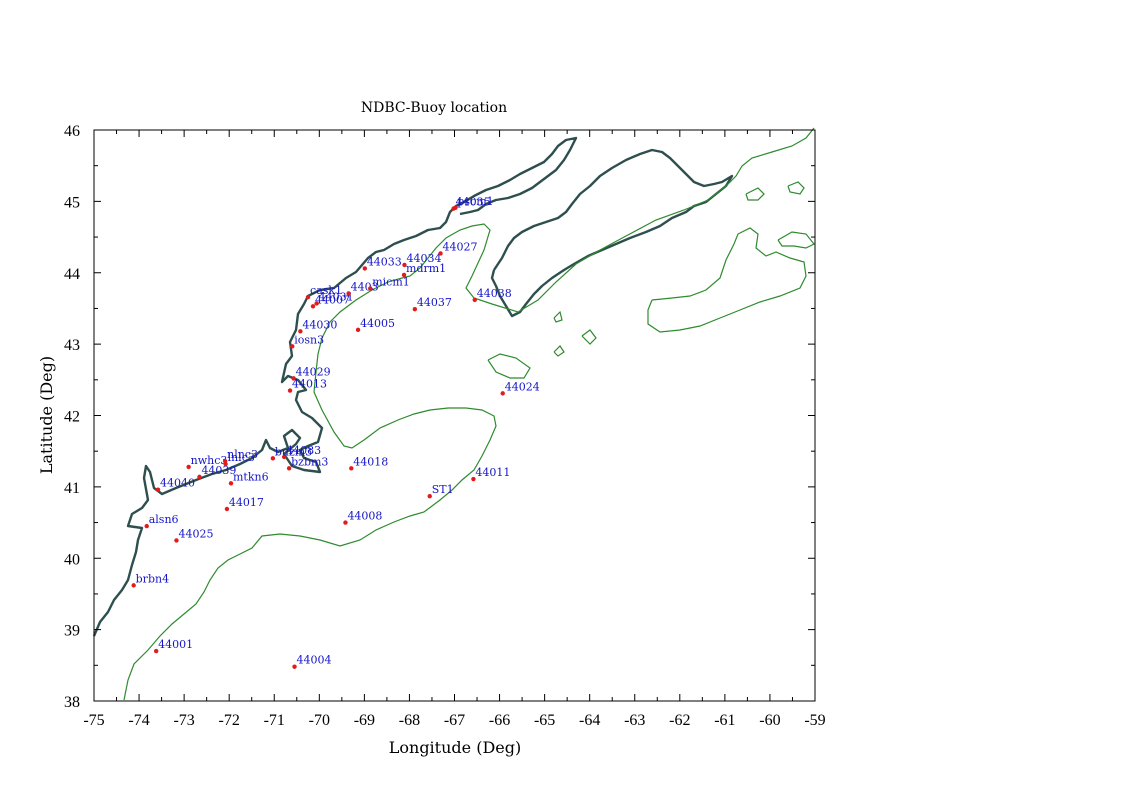 The image size is (1123, 793). Describe the element at coordinates (326, 290) in the screenshot. I see `station-label: cask1` at that location.